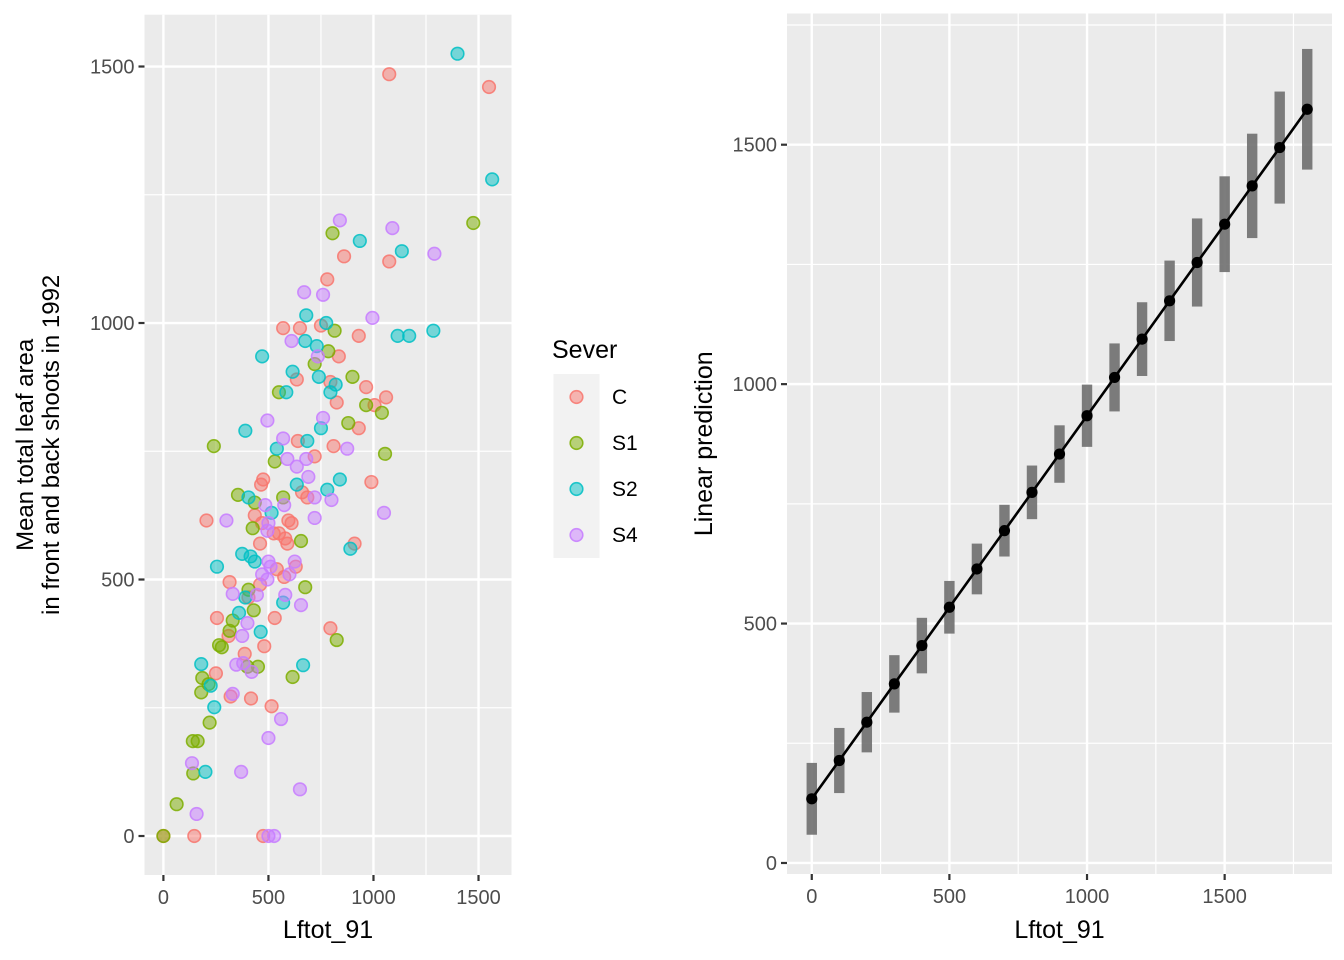 Image resolution: width=1344 pixels, height=960 pixels. I want to click on legend-label-S2: S2, so click(625, 489).